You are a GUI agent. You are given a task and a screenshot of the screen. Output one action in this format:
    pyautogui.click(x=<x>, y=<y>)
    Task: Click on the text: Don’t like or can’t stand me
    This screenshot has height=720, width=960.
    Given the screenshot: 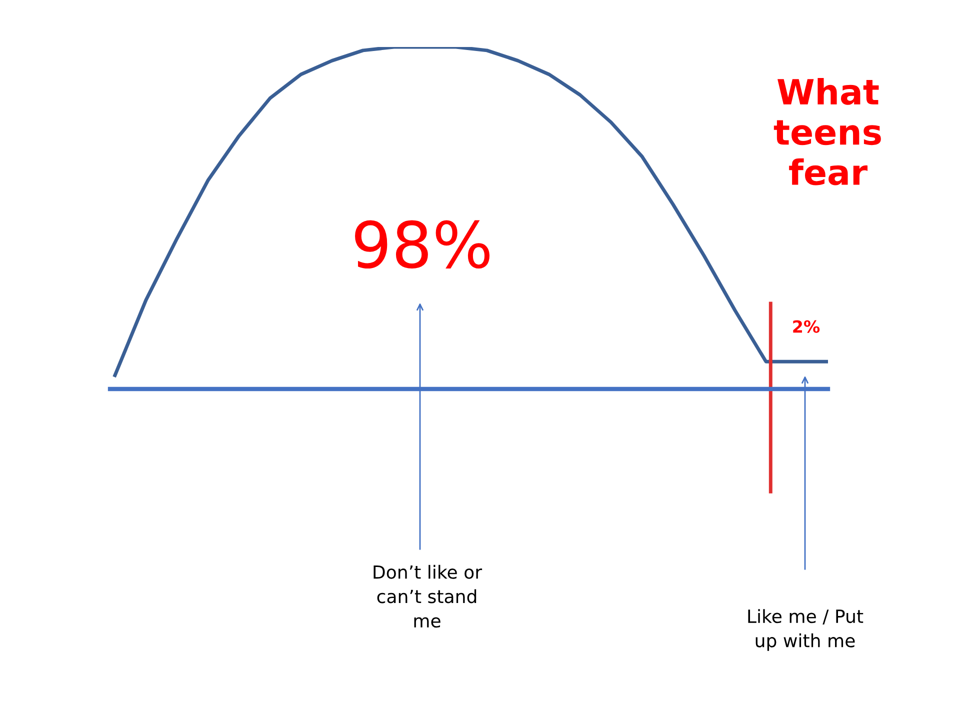 What is the action you would take?
    pyautogui.click(x=428, y=596)
    